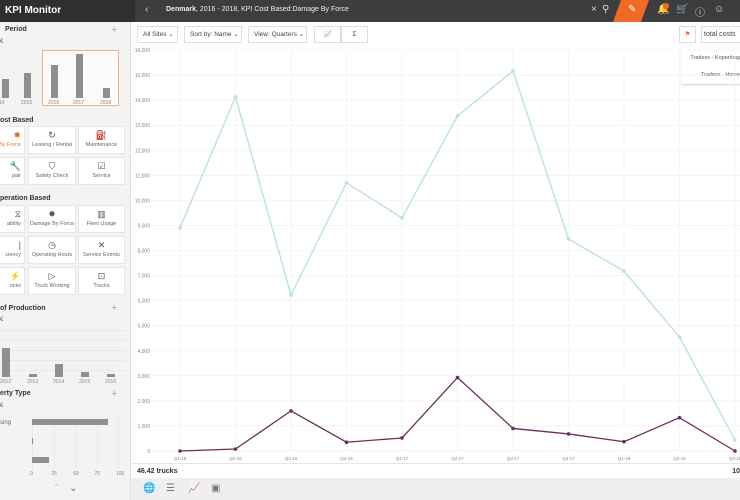 Image resolution: width=740 pixels, height=500 pixels. Describe the element at coordinates (56, 488) in the screenshot. I see `scroll-up-icon: ⌃` at that location.